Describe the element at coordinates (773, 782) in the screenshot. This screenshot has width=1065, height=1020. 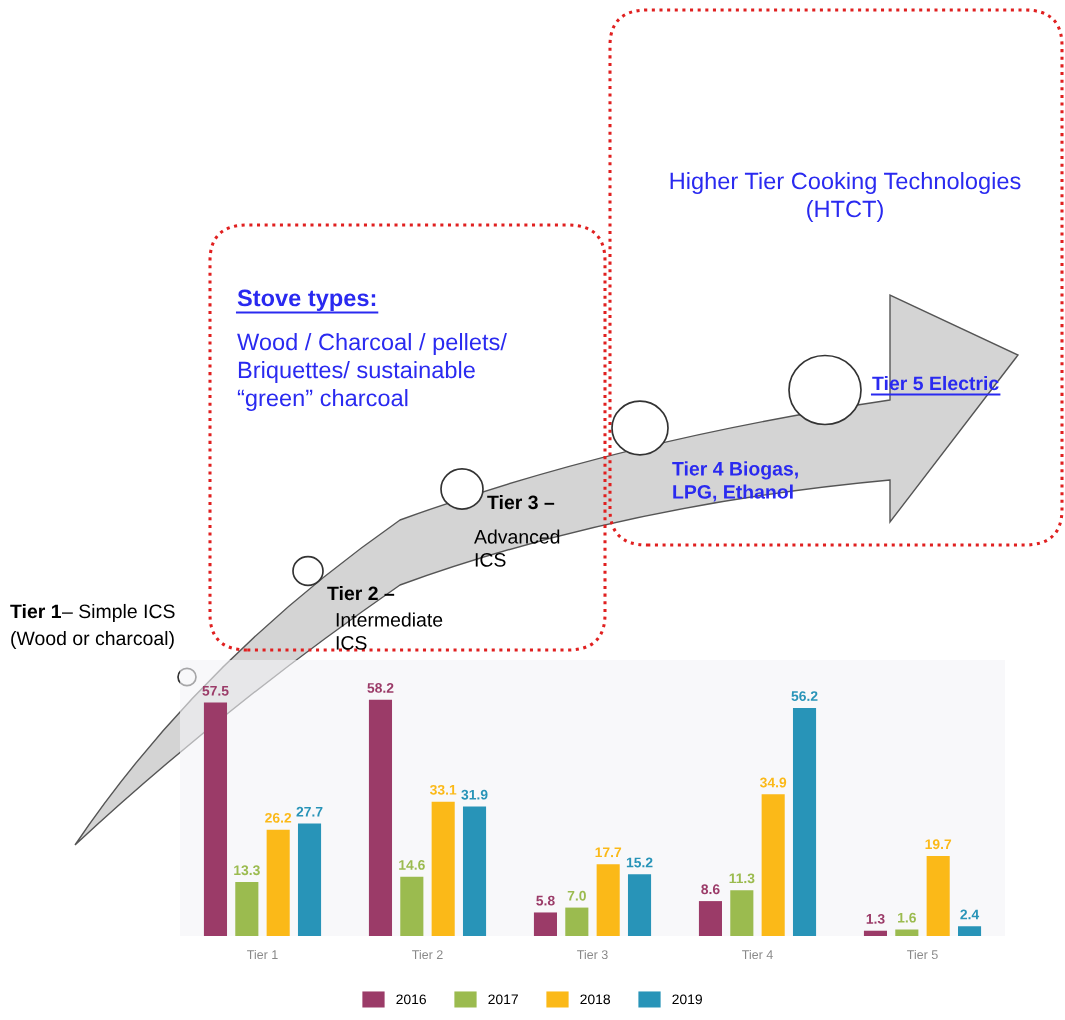
I see `data-label: 34.9` at that location.